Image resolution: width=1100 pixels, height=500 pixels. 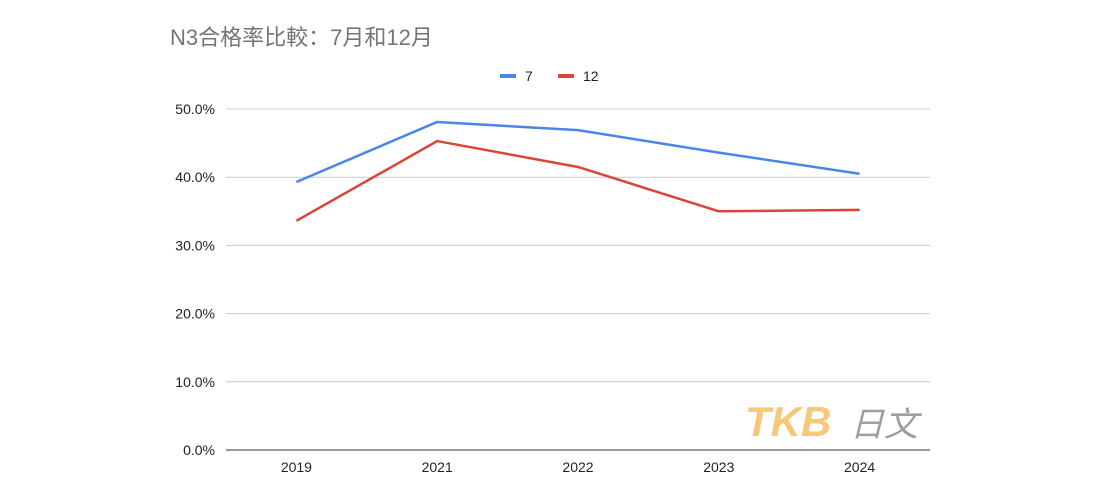 What do you see at coordinates (549, 76) in the screenshot?
I see `legend: 7 12` at bounding box center [549, 76].